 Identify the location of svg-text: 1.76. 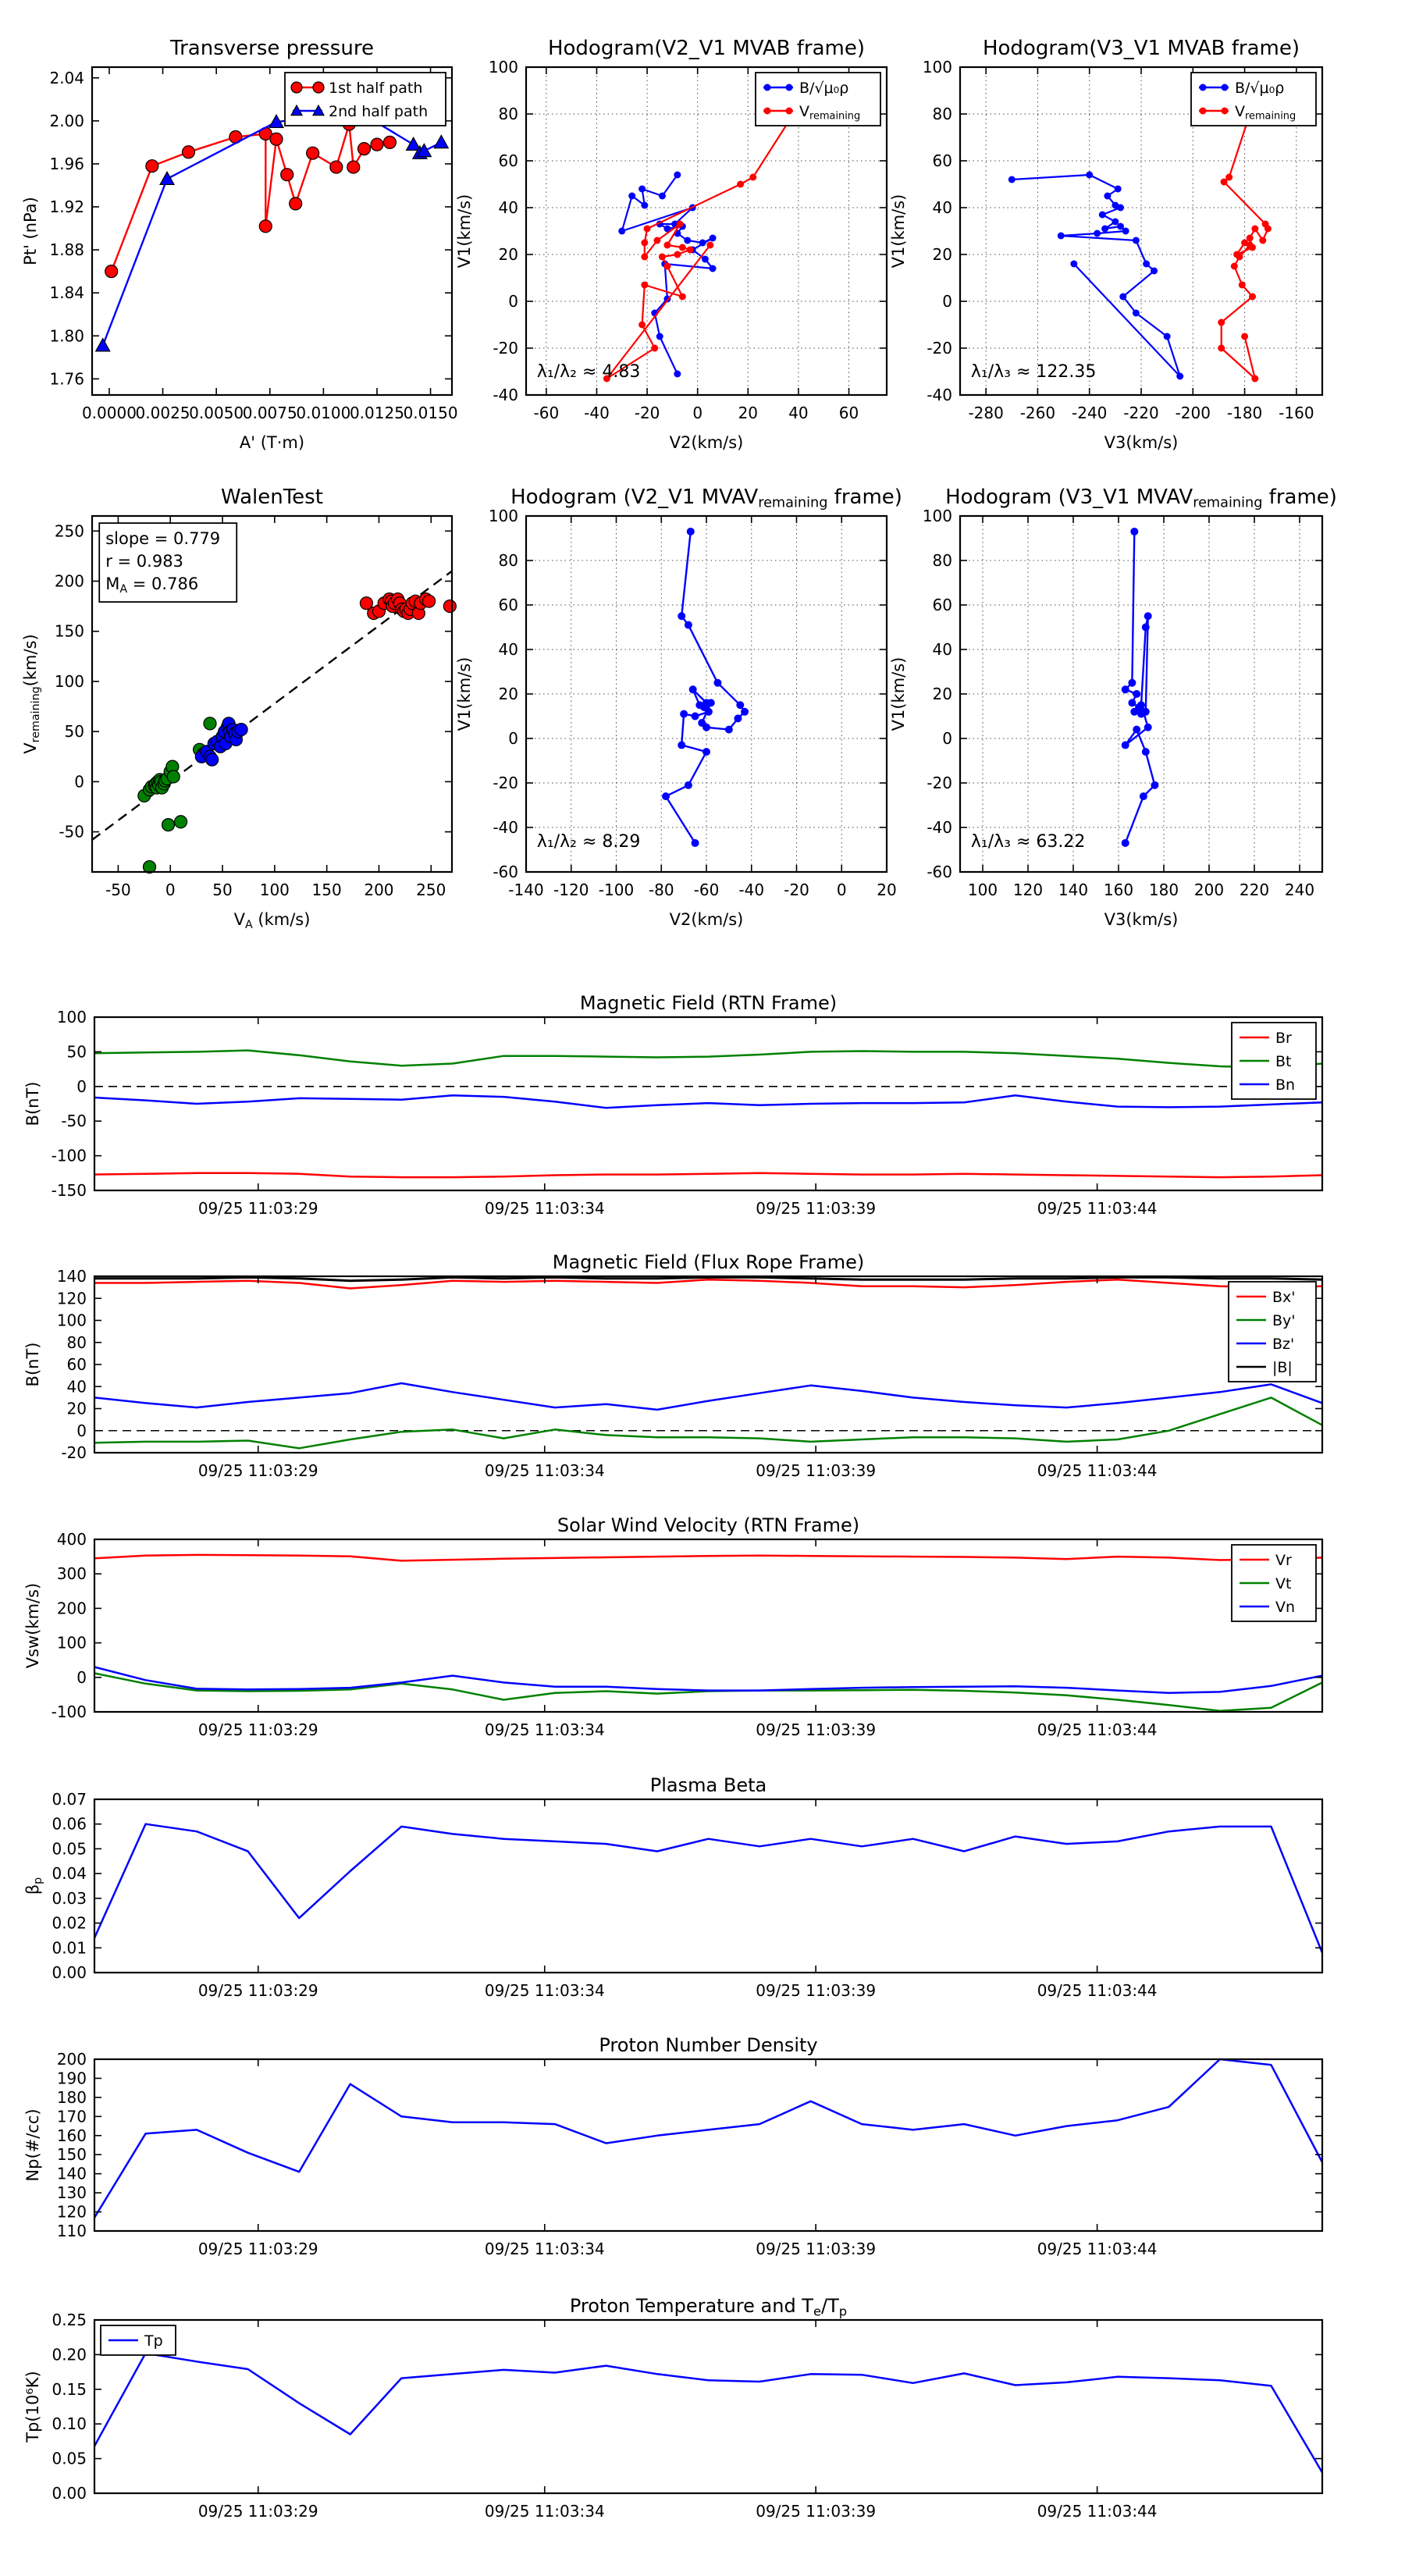
(67, 378).